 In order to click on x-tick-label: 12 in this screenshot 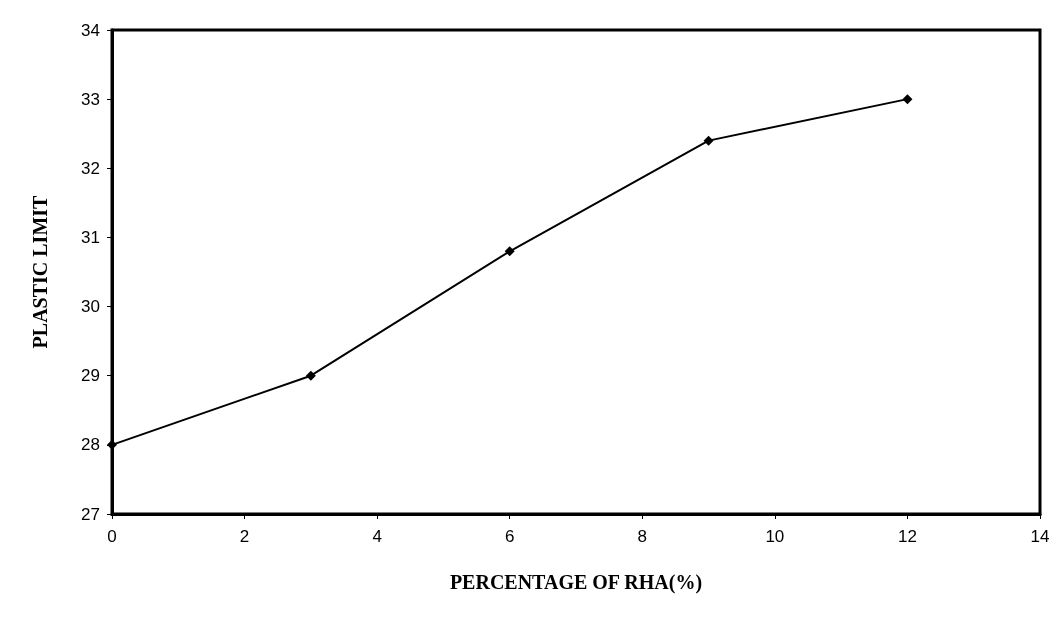, I will do `click(907, 536)`.